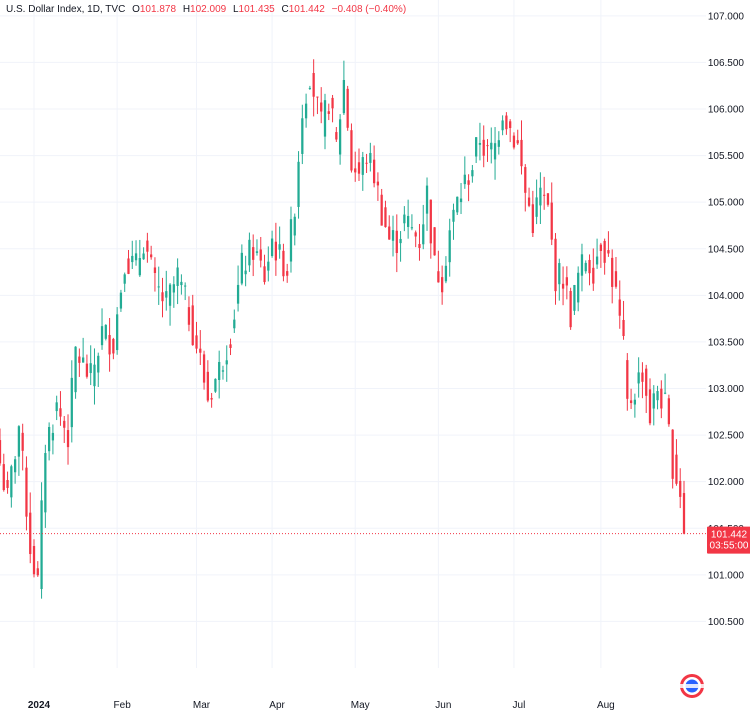 This screenshot has width=750, height=715. What do you see at coordinates (728, 540) in the screenshot?
I see `last-price-label: 101.442 03:55:00` at bounding box center [728, 540].